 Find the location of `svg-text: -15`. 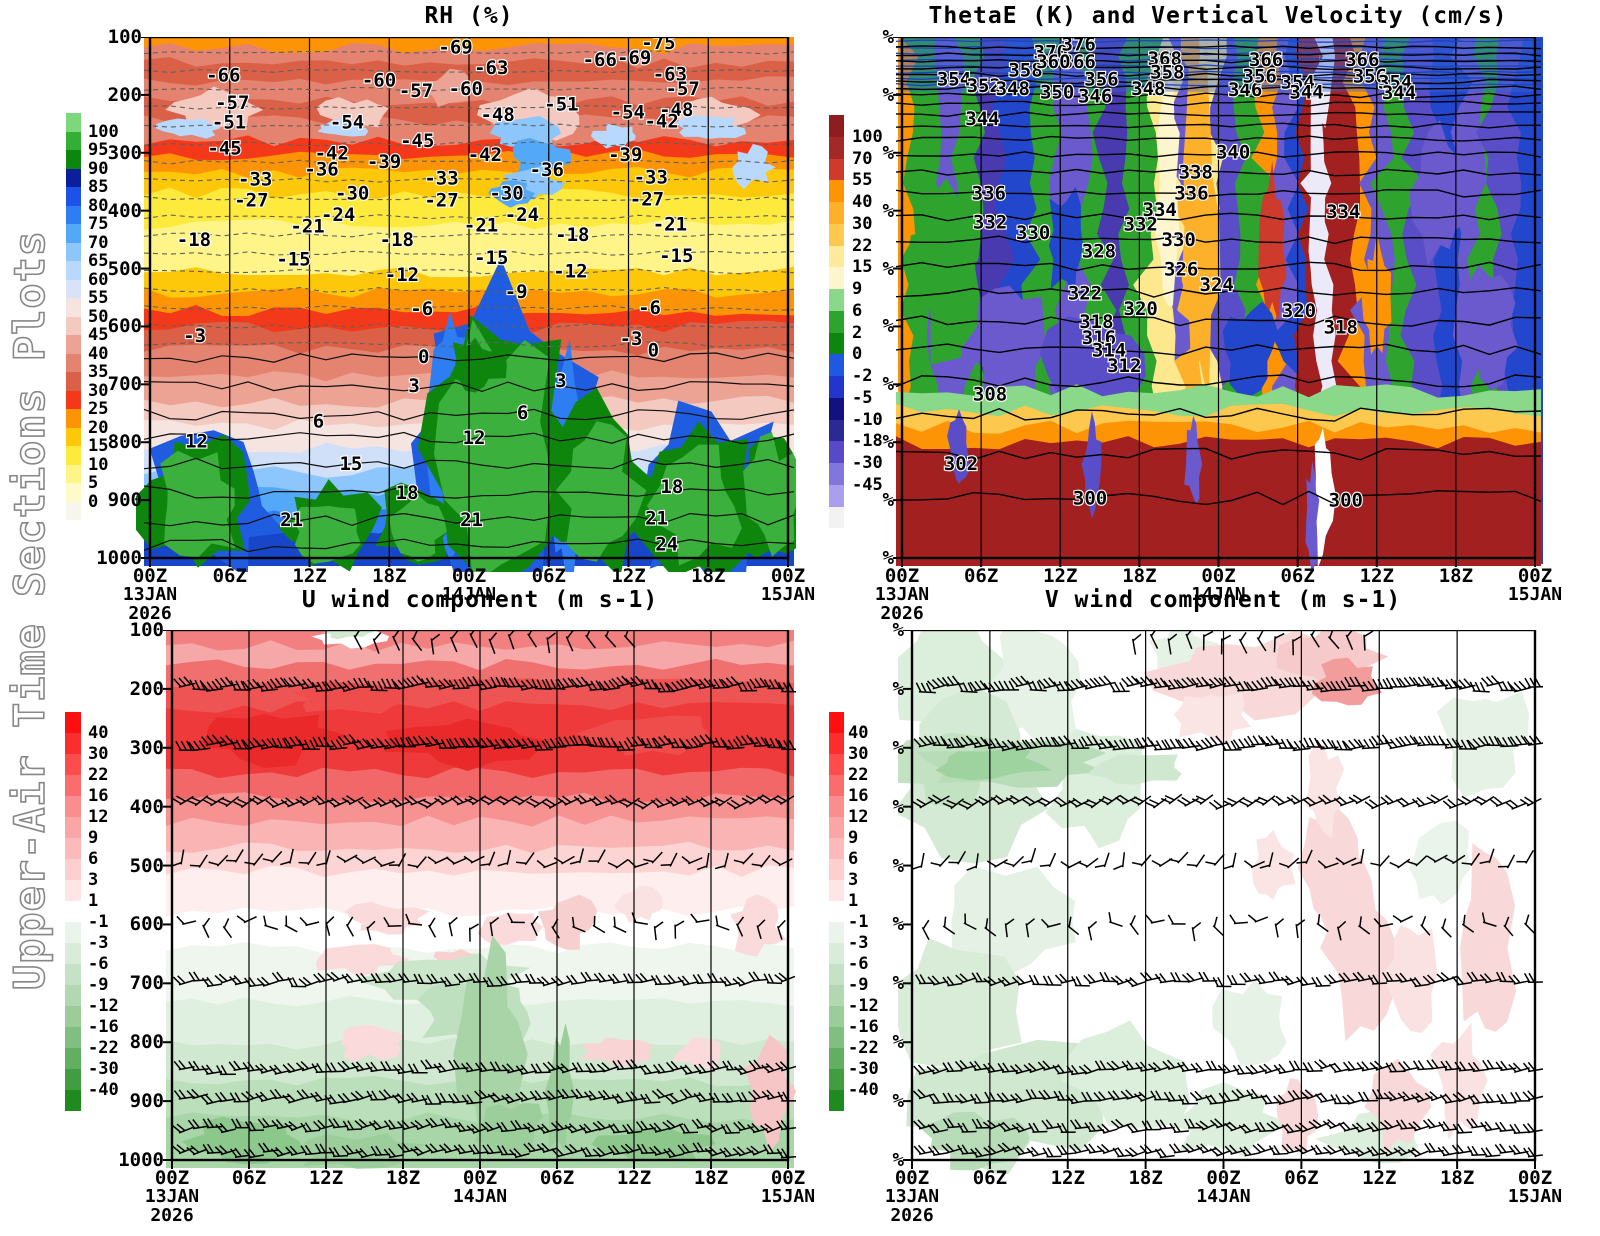

svg-text: -15 is located at coordinates (676, 256).